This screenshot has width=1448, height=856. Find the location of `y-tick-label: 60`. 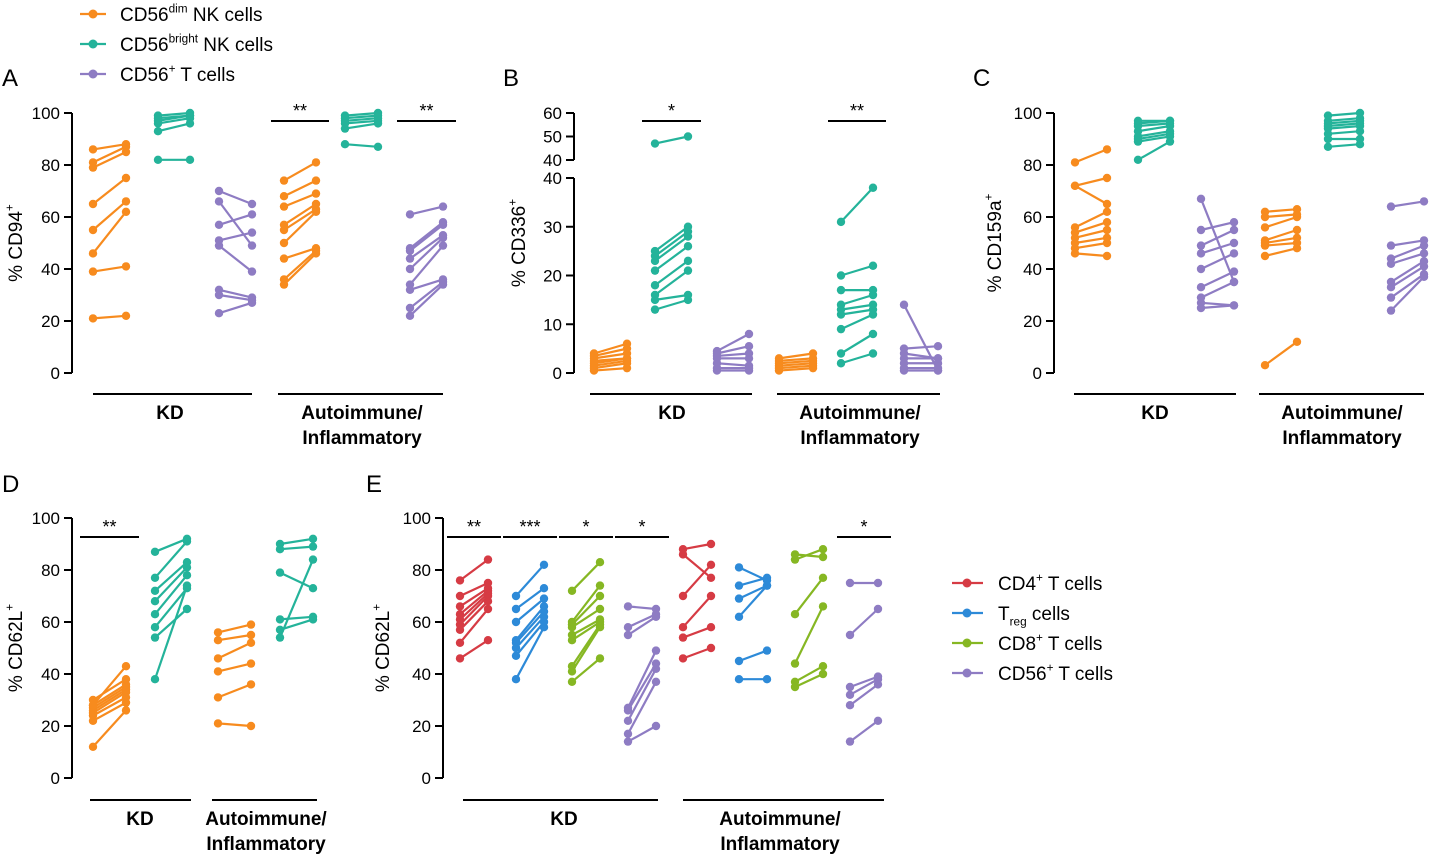

y-tick-label: 60 is located at coordinates (421, 622).